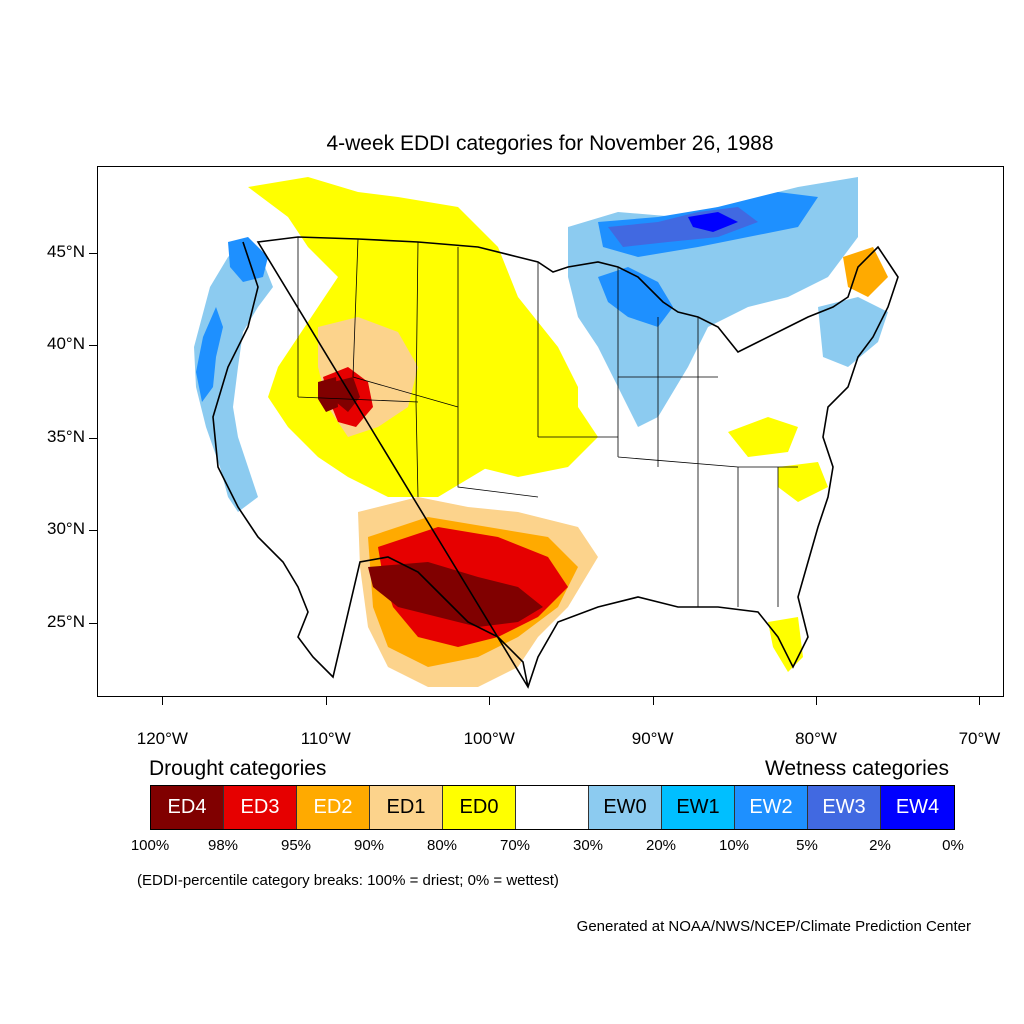 This screenshot has height=1024, width=1024. What do you see at coordinates (260, 807) in the screenshot?
I see `legend-swatch-ed3: ED3` at bounding box center [260, 807].